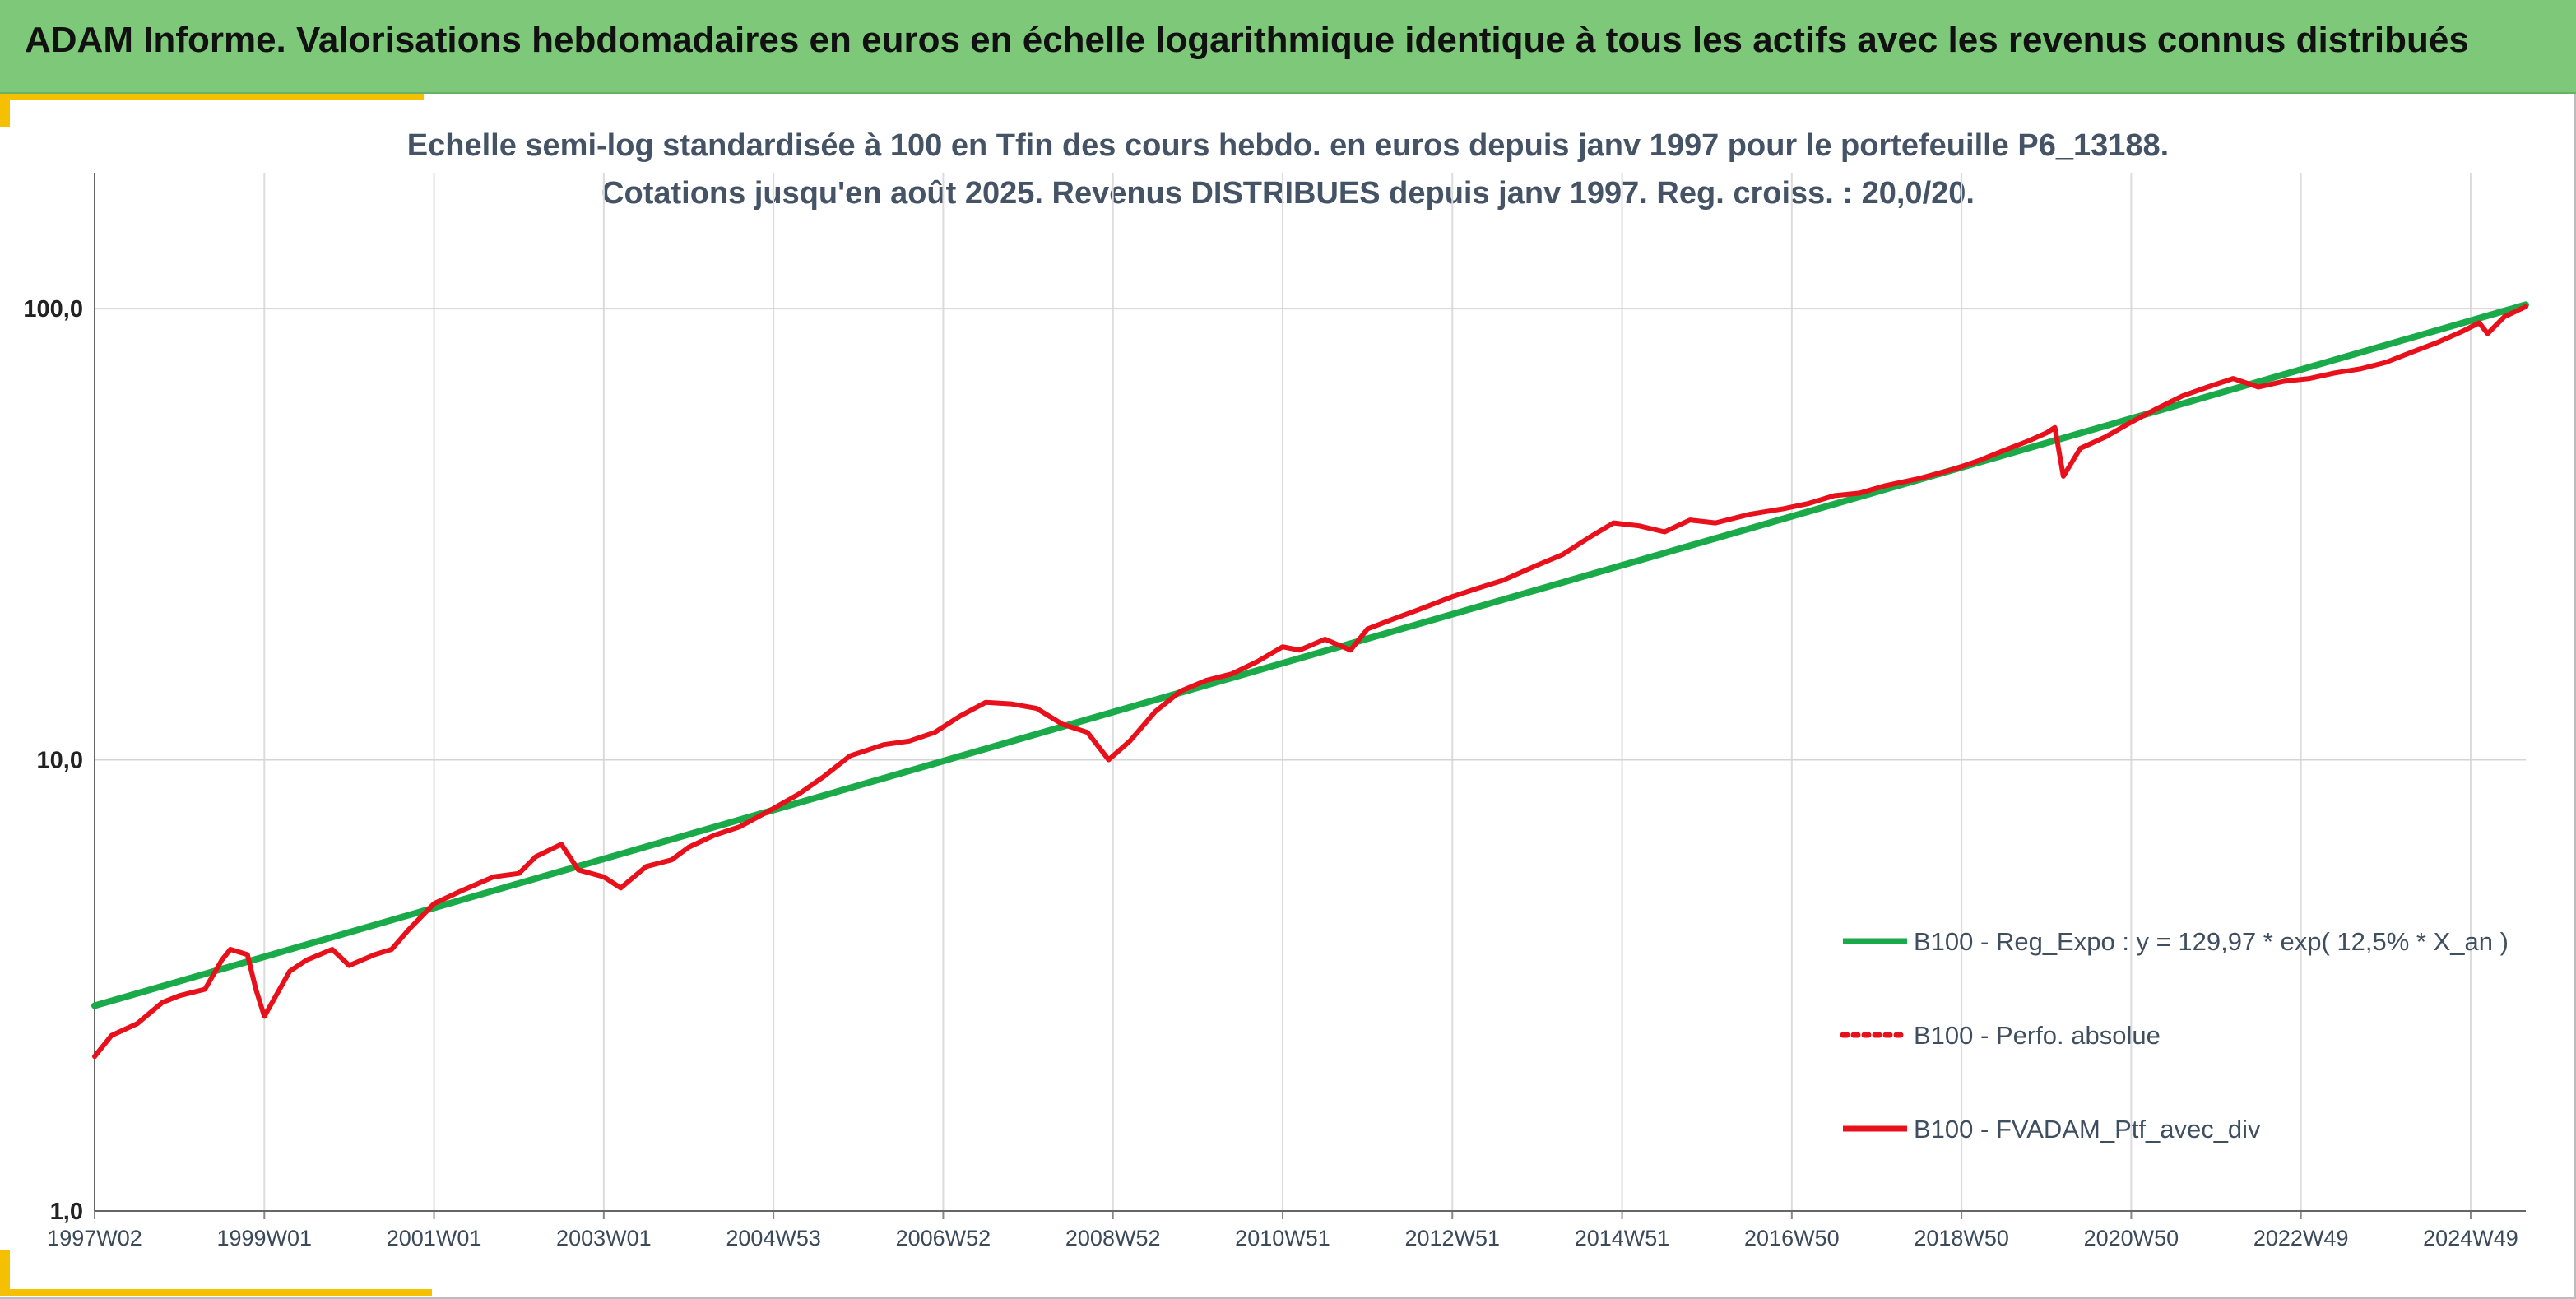 The image size is (2576, 1299). What do you see at coordinates (1113, 1238) in the screenshot?
I see `x-tick-label: 2008W52` at bounding box center [1113, 1238].